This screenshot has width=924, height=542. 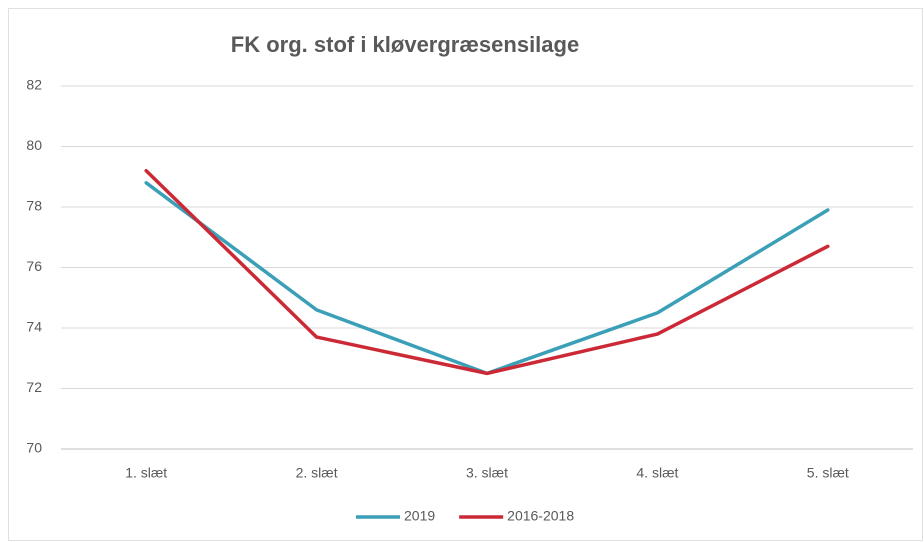 What do you see at coordinates (34, 327) in the screenshot?
I see `y-tick-label: 74` at bounding box center [34, 327].